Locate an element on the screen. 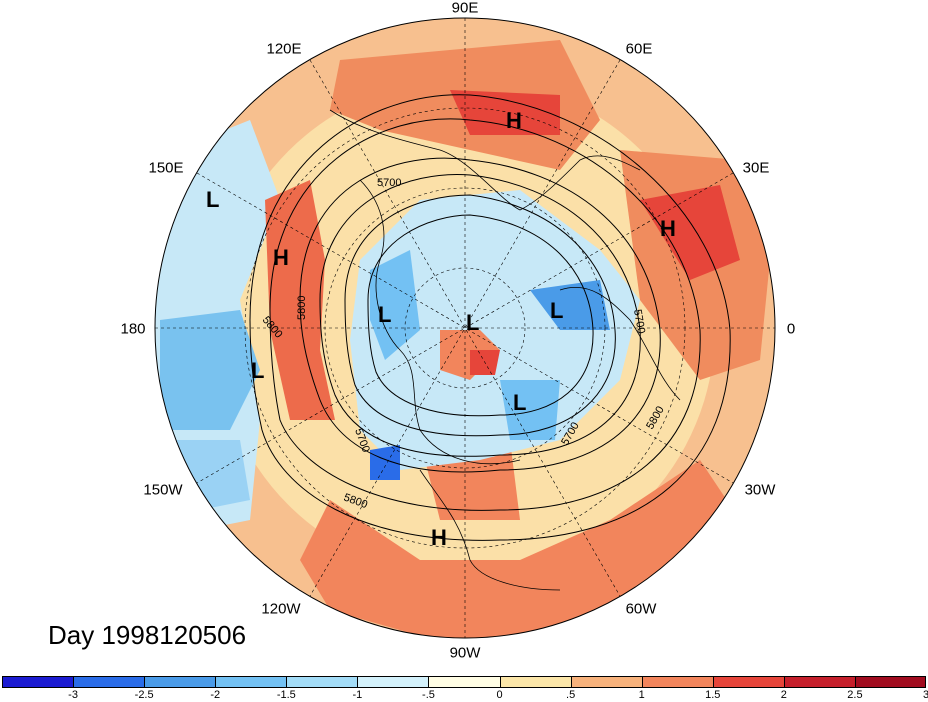  plot-title: Day 1998120506 is located at coordinates (147, 635).